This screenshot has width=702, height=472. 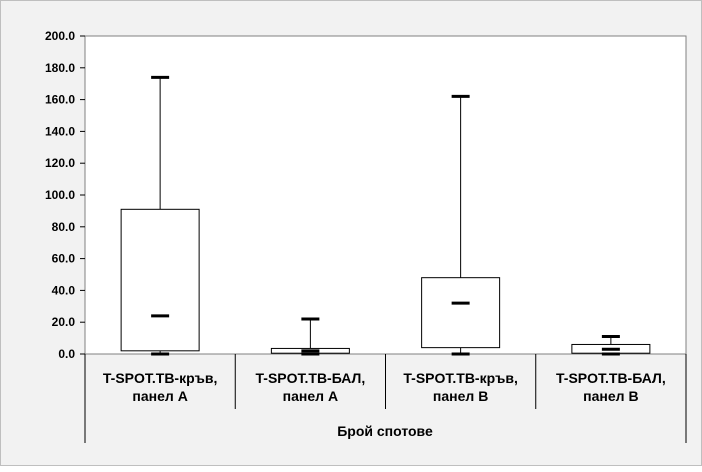 I want to click on y-tick-label: 20.0, so click(x=64, y=322).